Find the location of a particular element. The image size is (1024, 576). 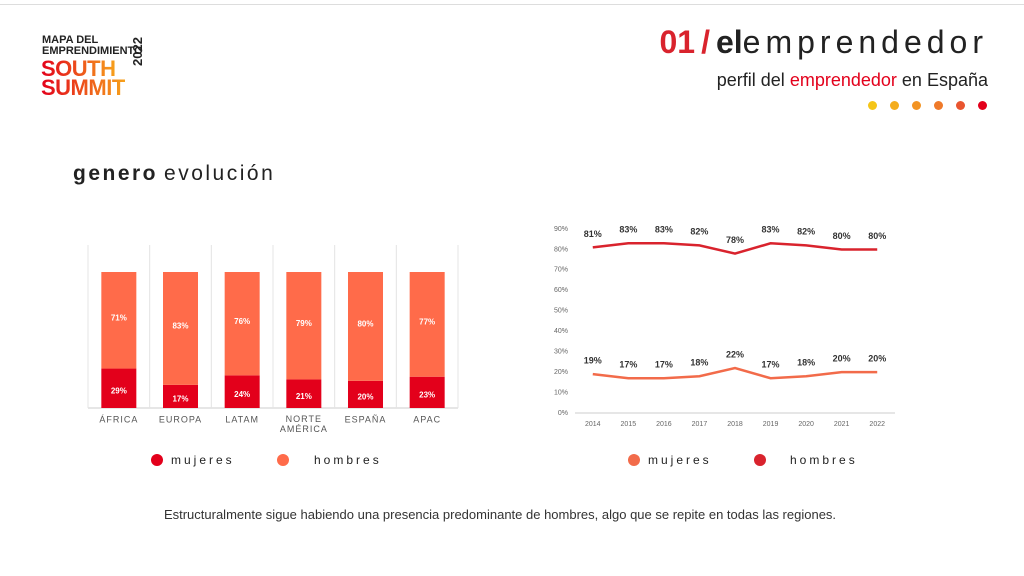

y-tick-label: 50% is located at coordinates (561, 311).